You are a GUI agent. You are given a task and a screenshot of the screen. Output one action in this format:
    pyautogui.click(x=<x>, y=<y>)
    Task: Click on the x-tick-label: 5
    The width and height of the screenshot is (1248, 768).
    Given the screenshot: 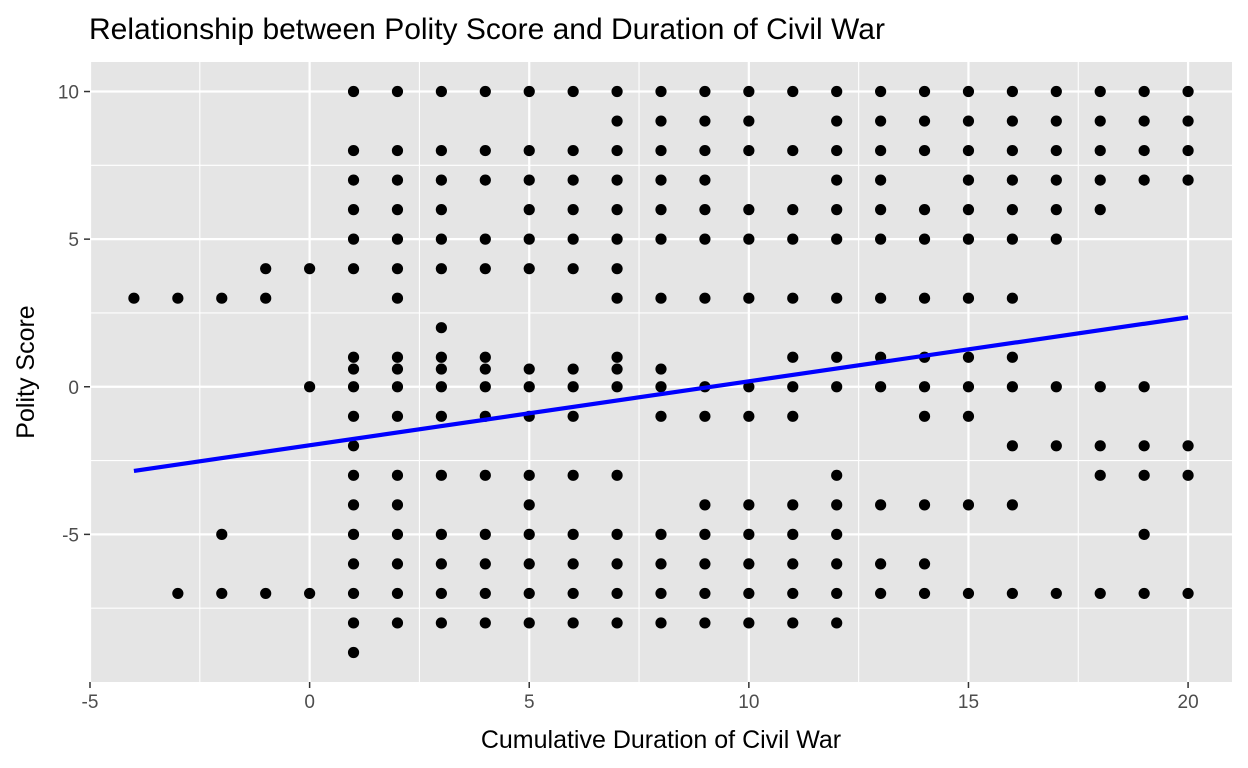 What is the action you would take?
    pyautogui.click(x=529, y=702)
    